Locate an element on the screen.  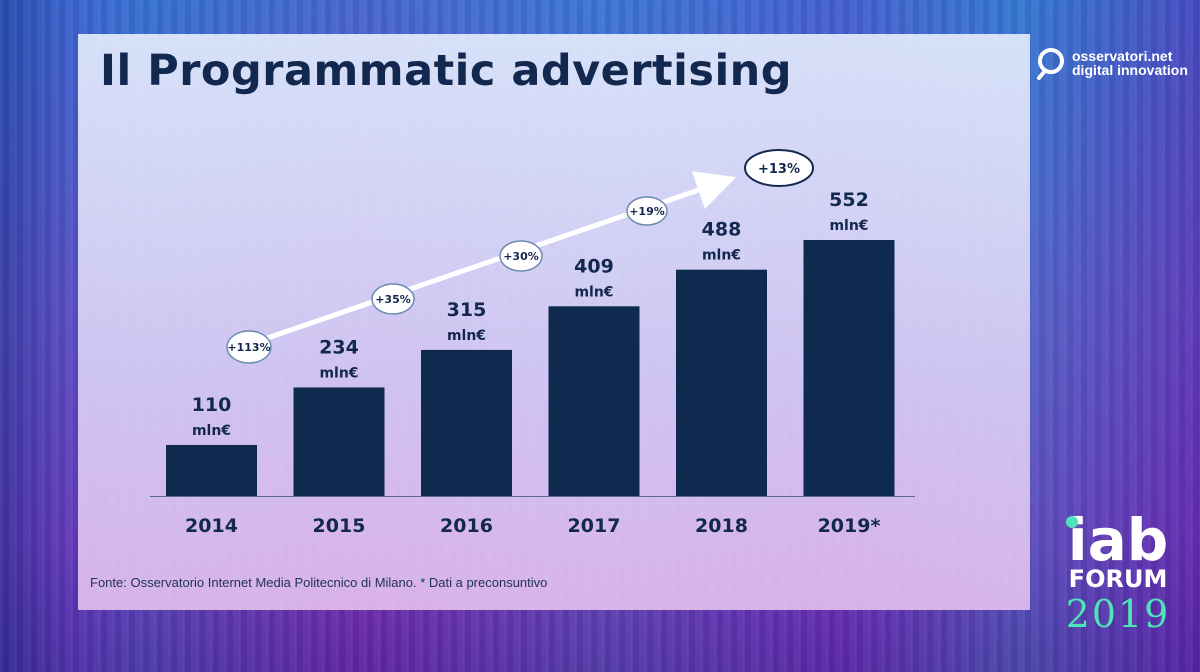
bar-2019 is located at coordinates (849, 368).